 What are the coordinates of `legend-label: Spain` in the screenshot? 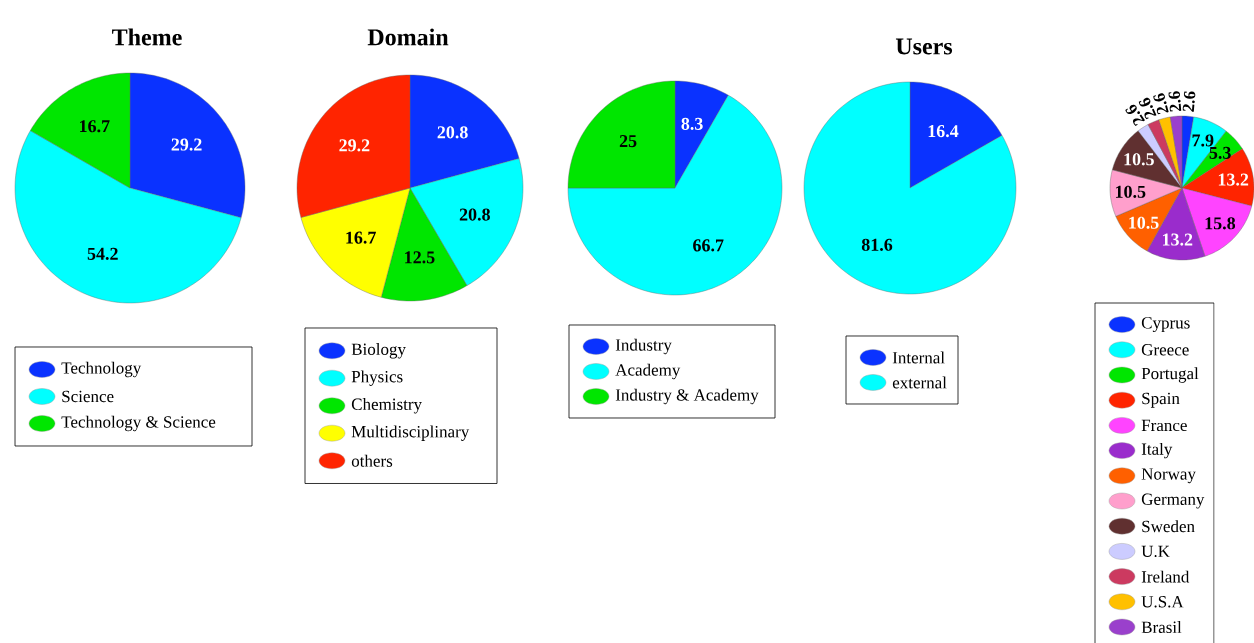 It's located at (1161, 400).